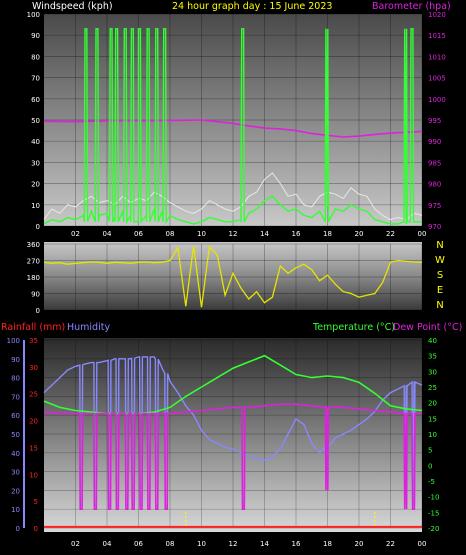  I want to click on rainfall-axis-label: Rainfall (mm), so click(33, 327).